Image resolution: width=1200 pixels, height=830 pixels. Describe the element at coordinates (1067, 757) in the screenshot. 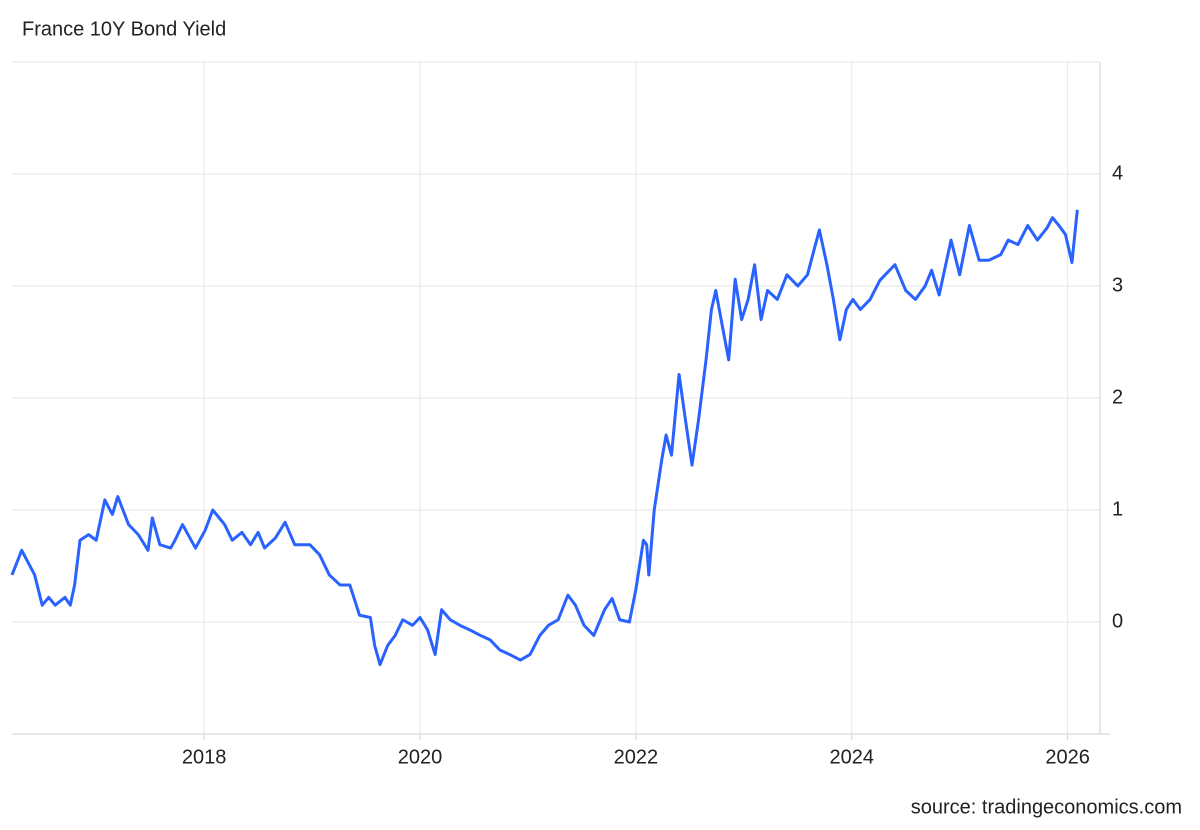

I see `x-tick-label: 2026` at that location.